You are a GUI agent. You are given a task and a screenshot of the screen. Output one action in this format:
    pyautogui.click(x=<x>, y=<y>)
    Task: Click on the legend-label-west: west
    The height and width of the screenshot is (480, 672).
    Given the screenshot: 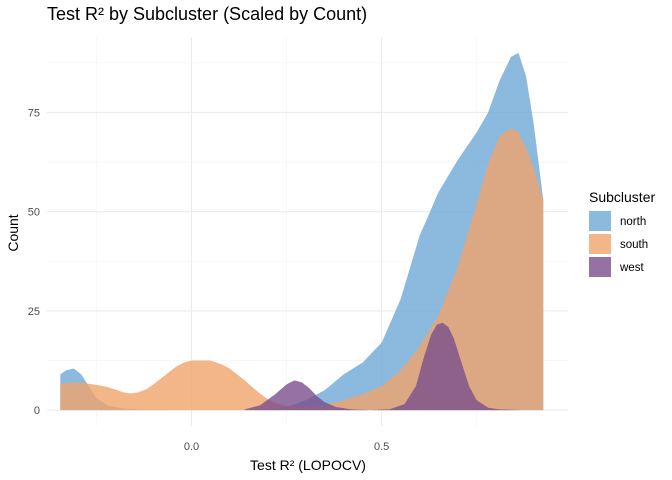 What is the action you would take?
    pyautogui.click(x=631, y=268)
    